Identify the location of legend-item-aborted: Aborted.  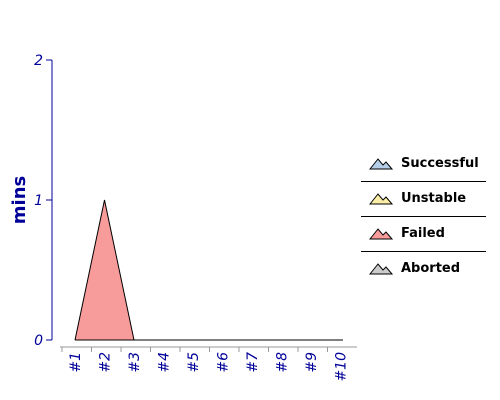
(423, 269).